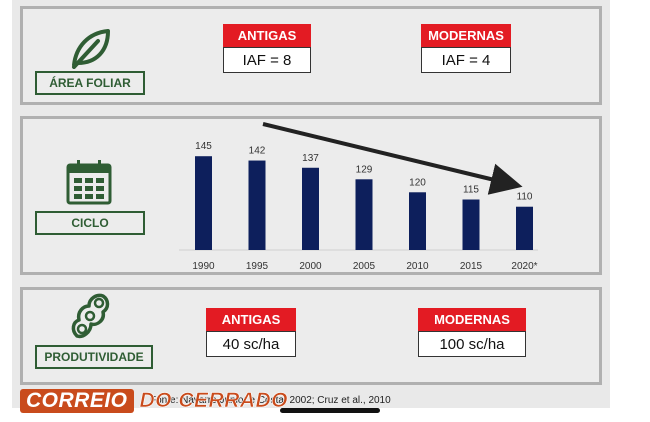 Image resolution: width=650 pixels, height=422 pixels. Describe the element at coordinates (524, 228) in the screenshot. I see `bar-2020` at that location.